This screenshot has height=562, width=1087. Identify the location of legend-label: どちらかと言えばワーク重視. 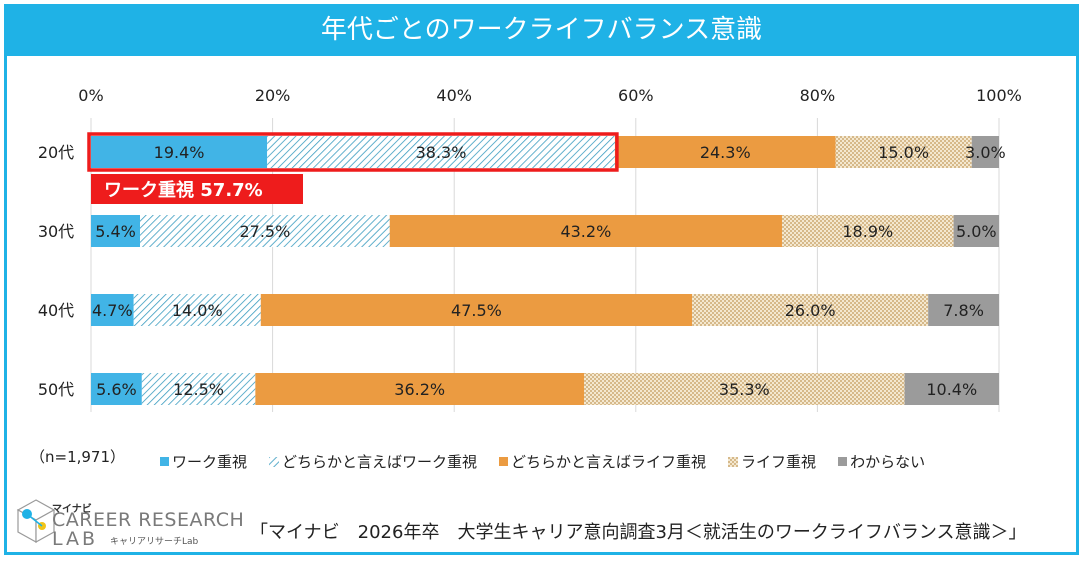
(380, 462).